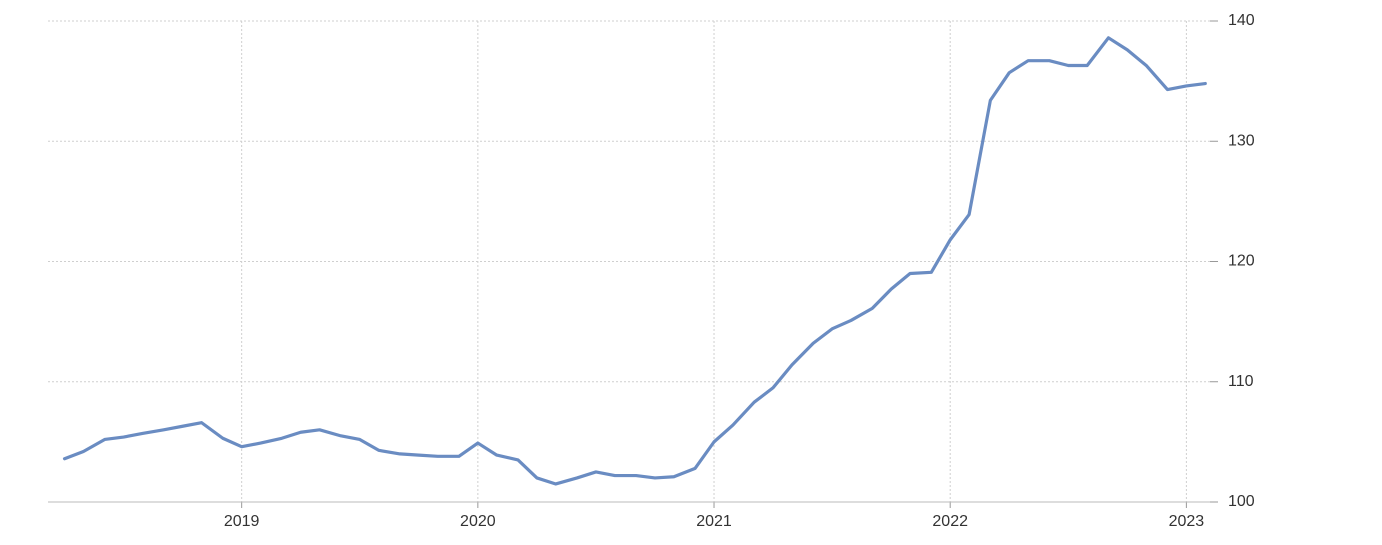 The width and height of the screenshot is (1382, 545). I want to click on y-tick-label: 100, so click(1241, 501).